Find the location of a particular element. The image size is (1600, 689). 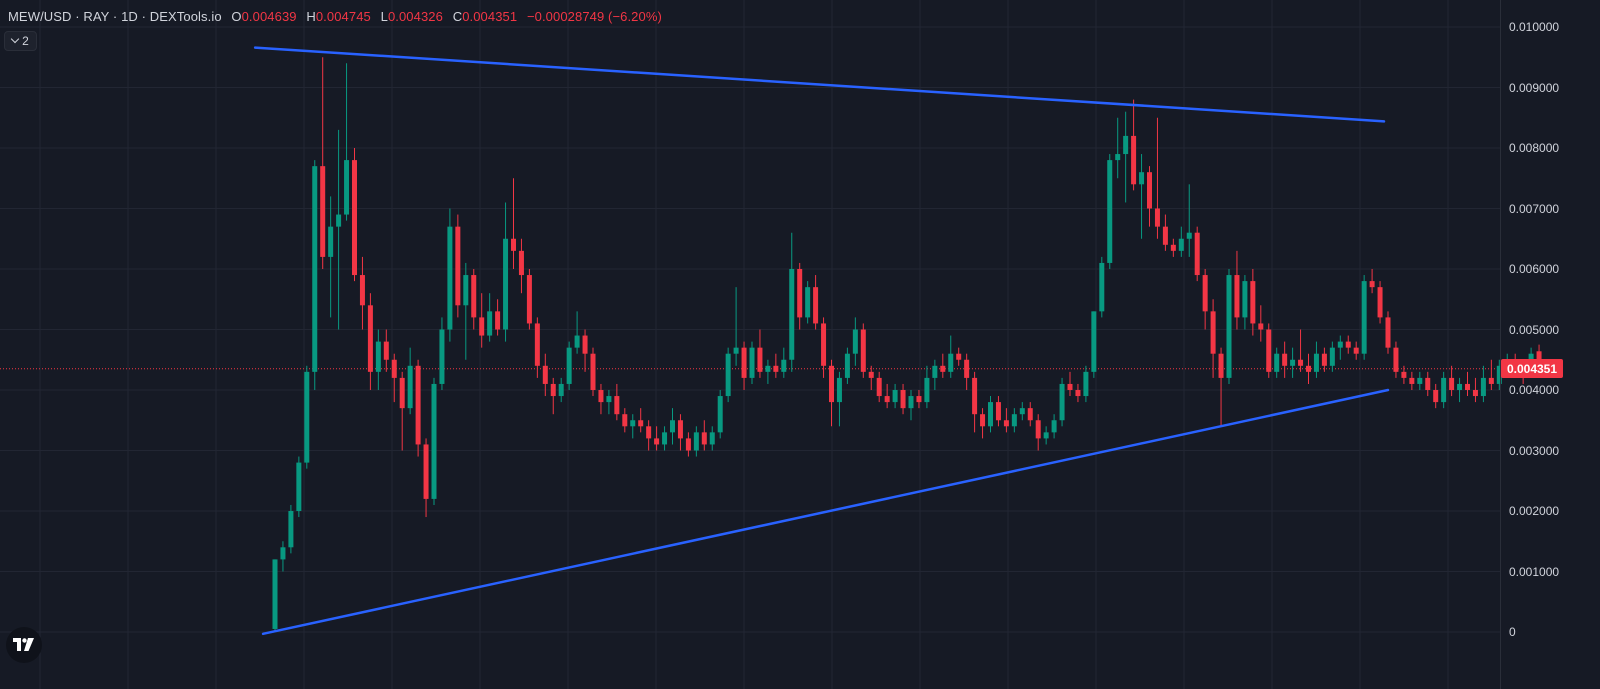

tradingview-logo-icon is located at coordinates (24, 645).